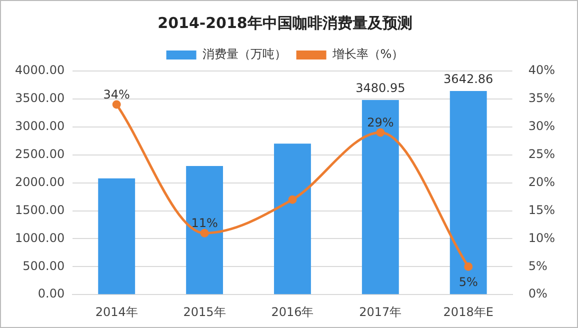 This screenshot has width=578, height=328. What do you see at coordinates (380, 123) in the screenshot?
I see `data-label: 29%` at bounding box center [380, 123].